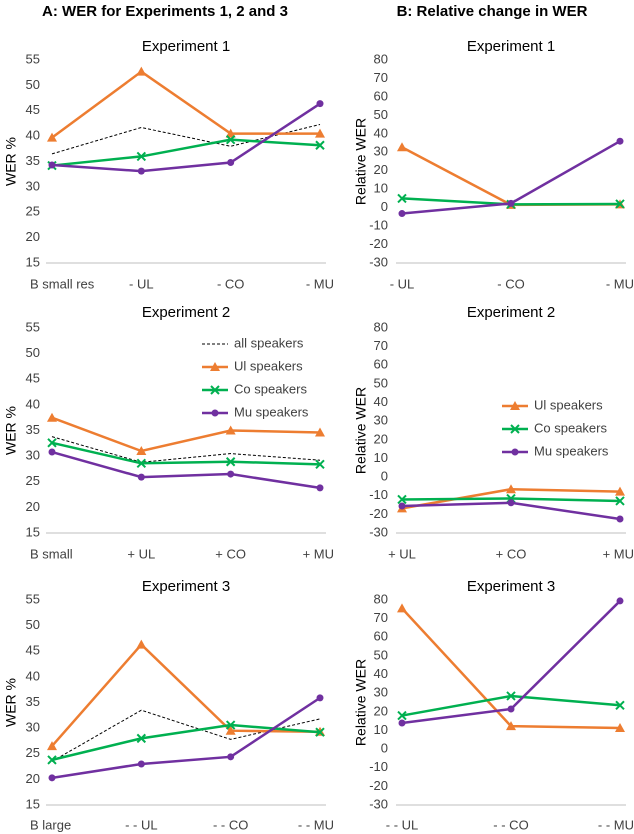  I want to click on x-tick-label: - CO, so click(230, 283).